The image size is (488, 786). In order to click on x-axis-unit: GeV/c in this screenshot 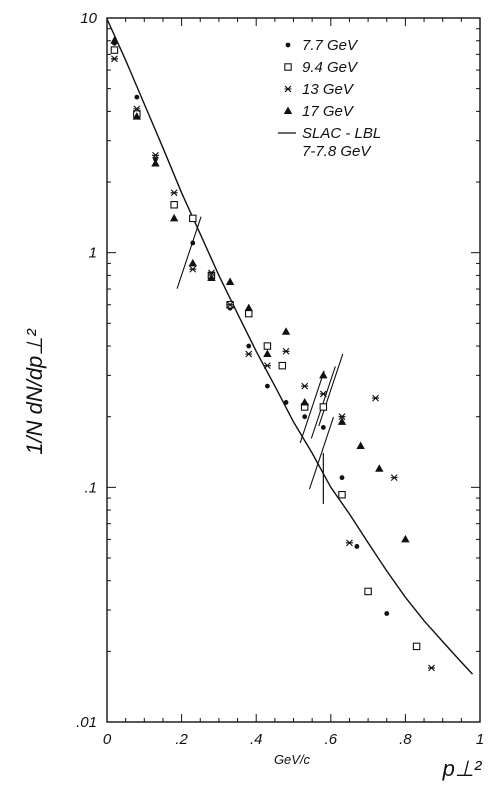, I will do `click(292, 759)`.